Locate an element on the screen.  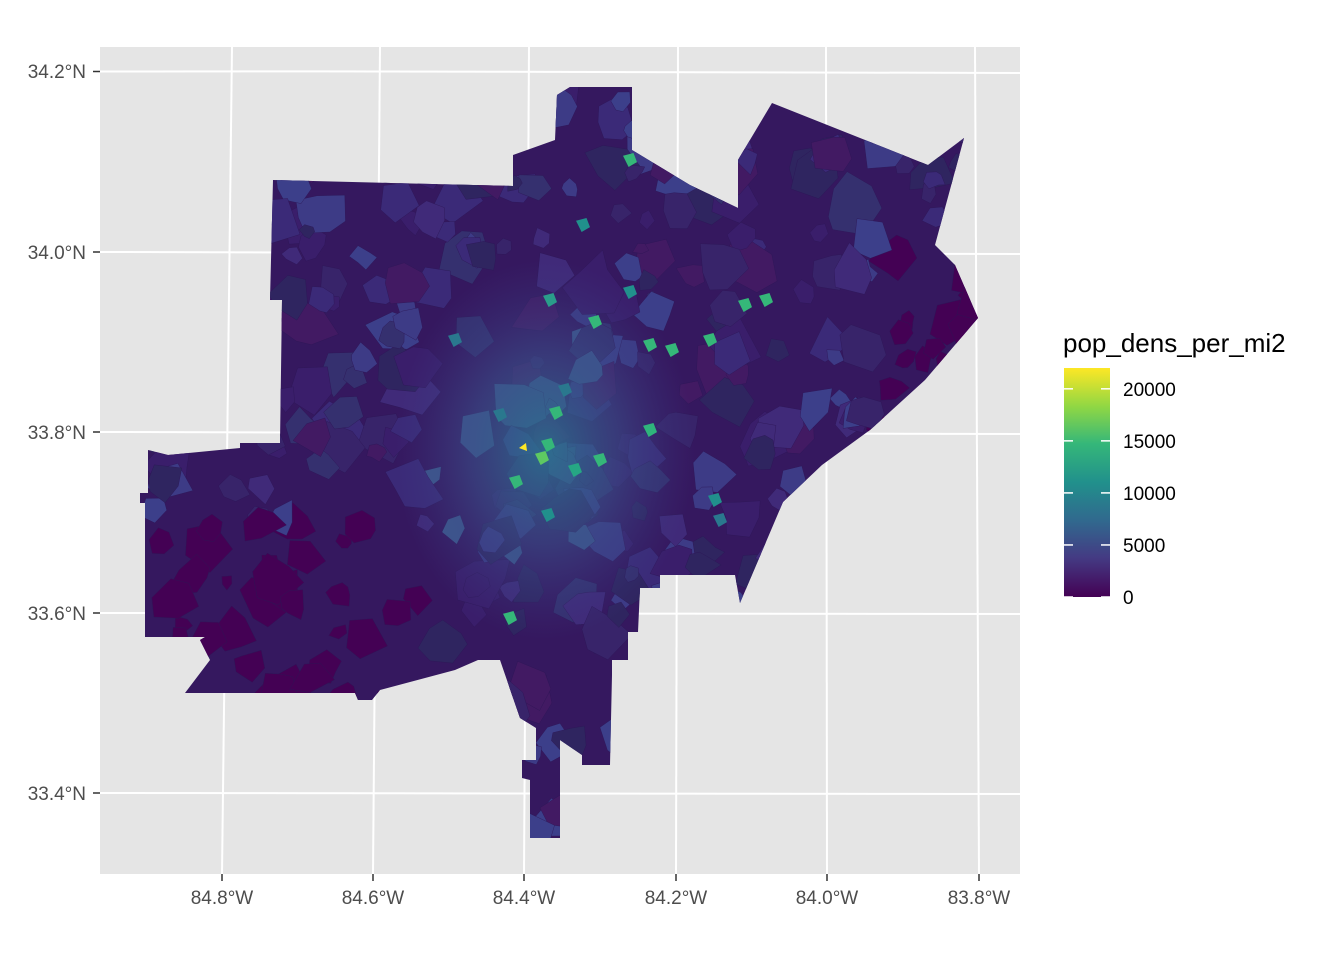
x-tick-label: 84.4°W is located at coordinates (524, 898).